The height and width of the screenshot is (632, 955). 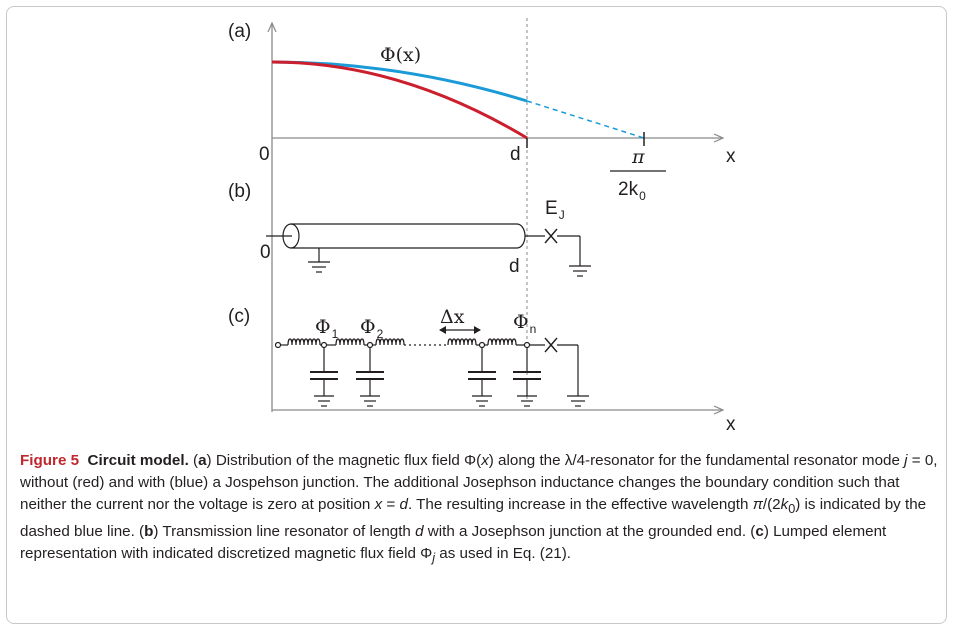 I want to click on caption-text: (, so click(x=196, y=460).